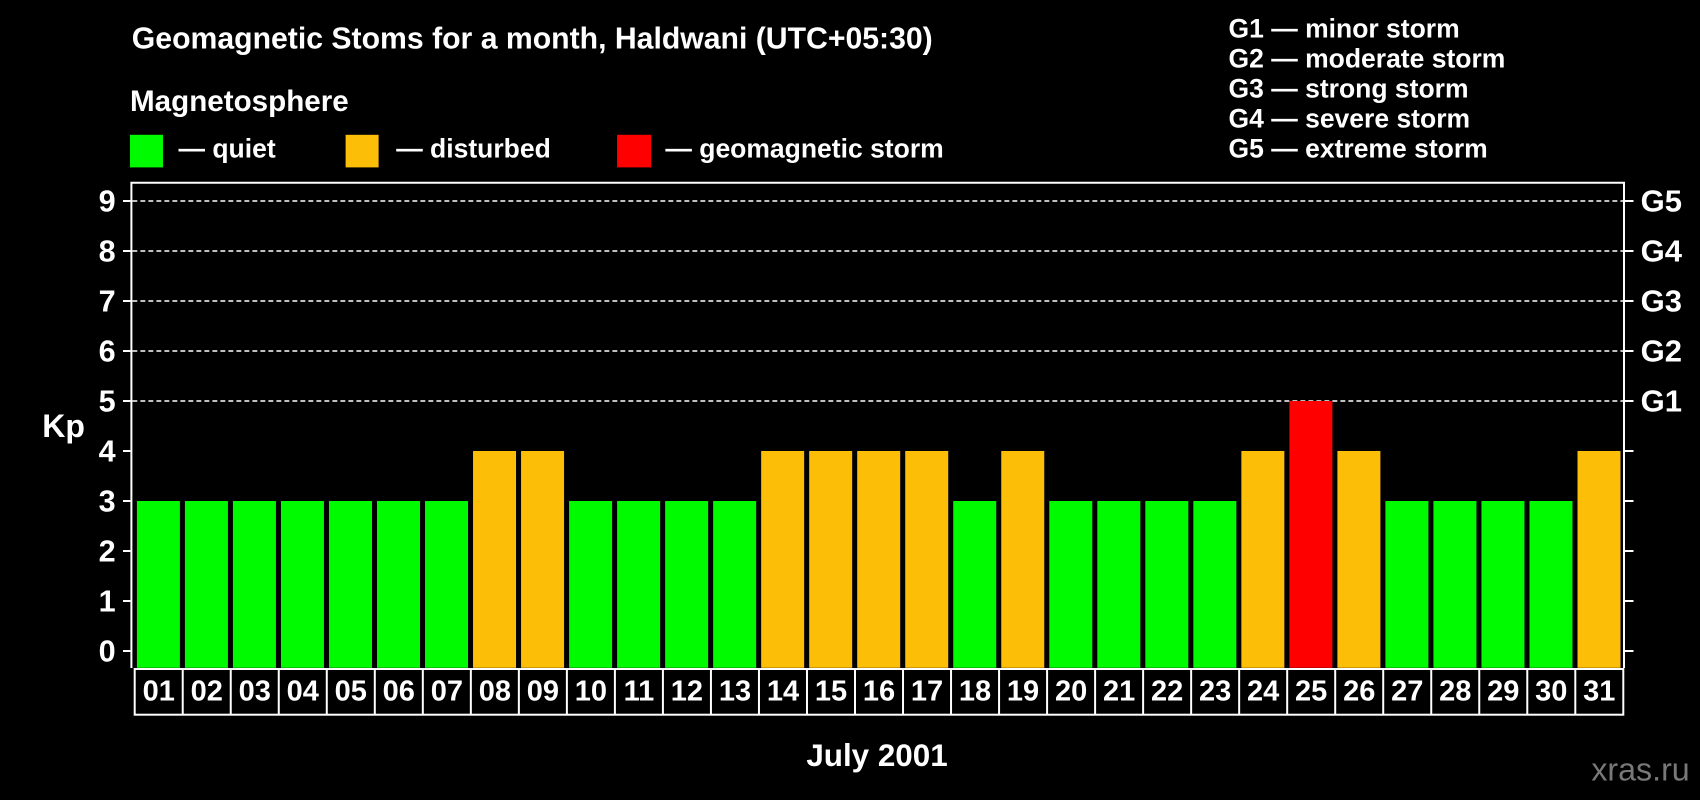 The image size is (1700, 800). I want to click on svg-text: 25, so click(1311, 692).